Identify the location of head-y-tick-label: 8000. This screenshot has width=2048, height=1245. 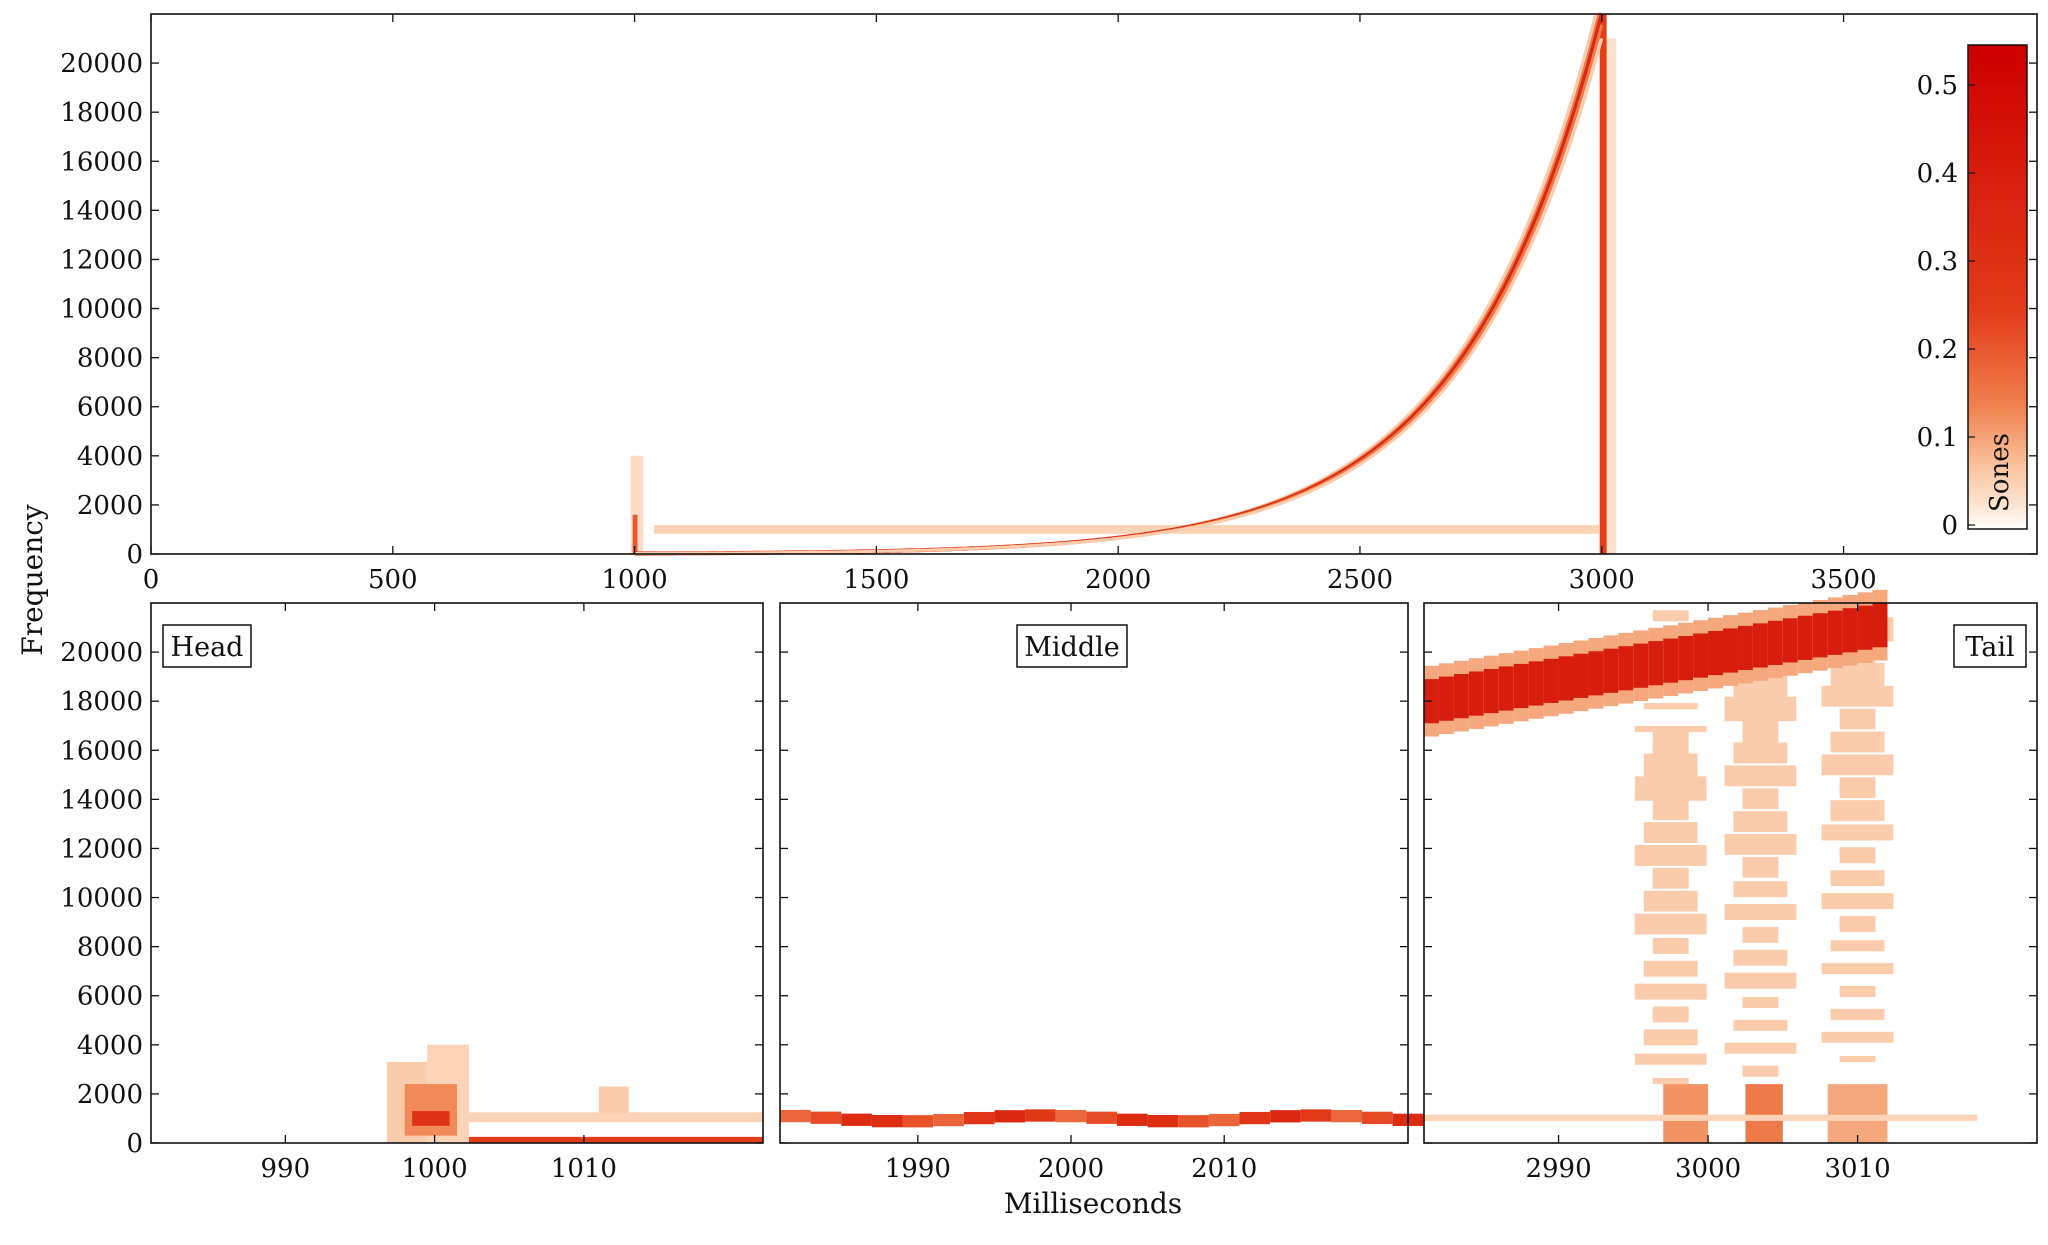
(110, 948).